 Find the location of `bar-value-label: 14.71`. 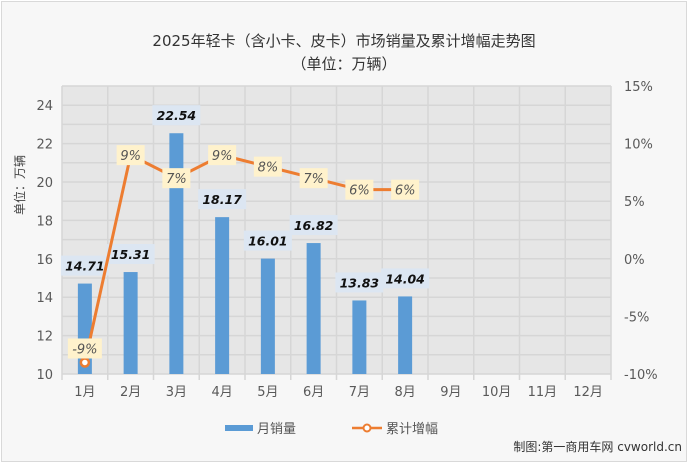

bar-value-label: 14.71 is located at coordinates (85, 266).